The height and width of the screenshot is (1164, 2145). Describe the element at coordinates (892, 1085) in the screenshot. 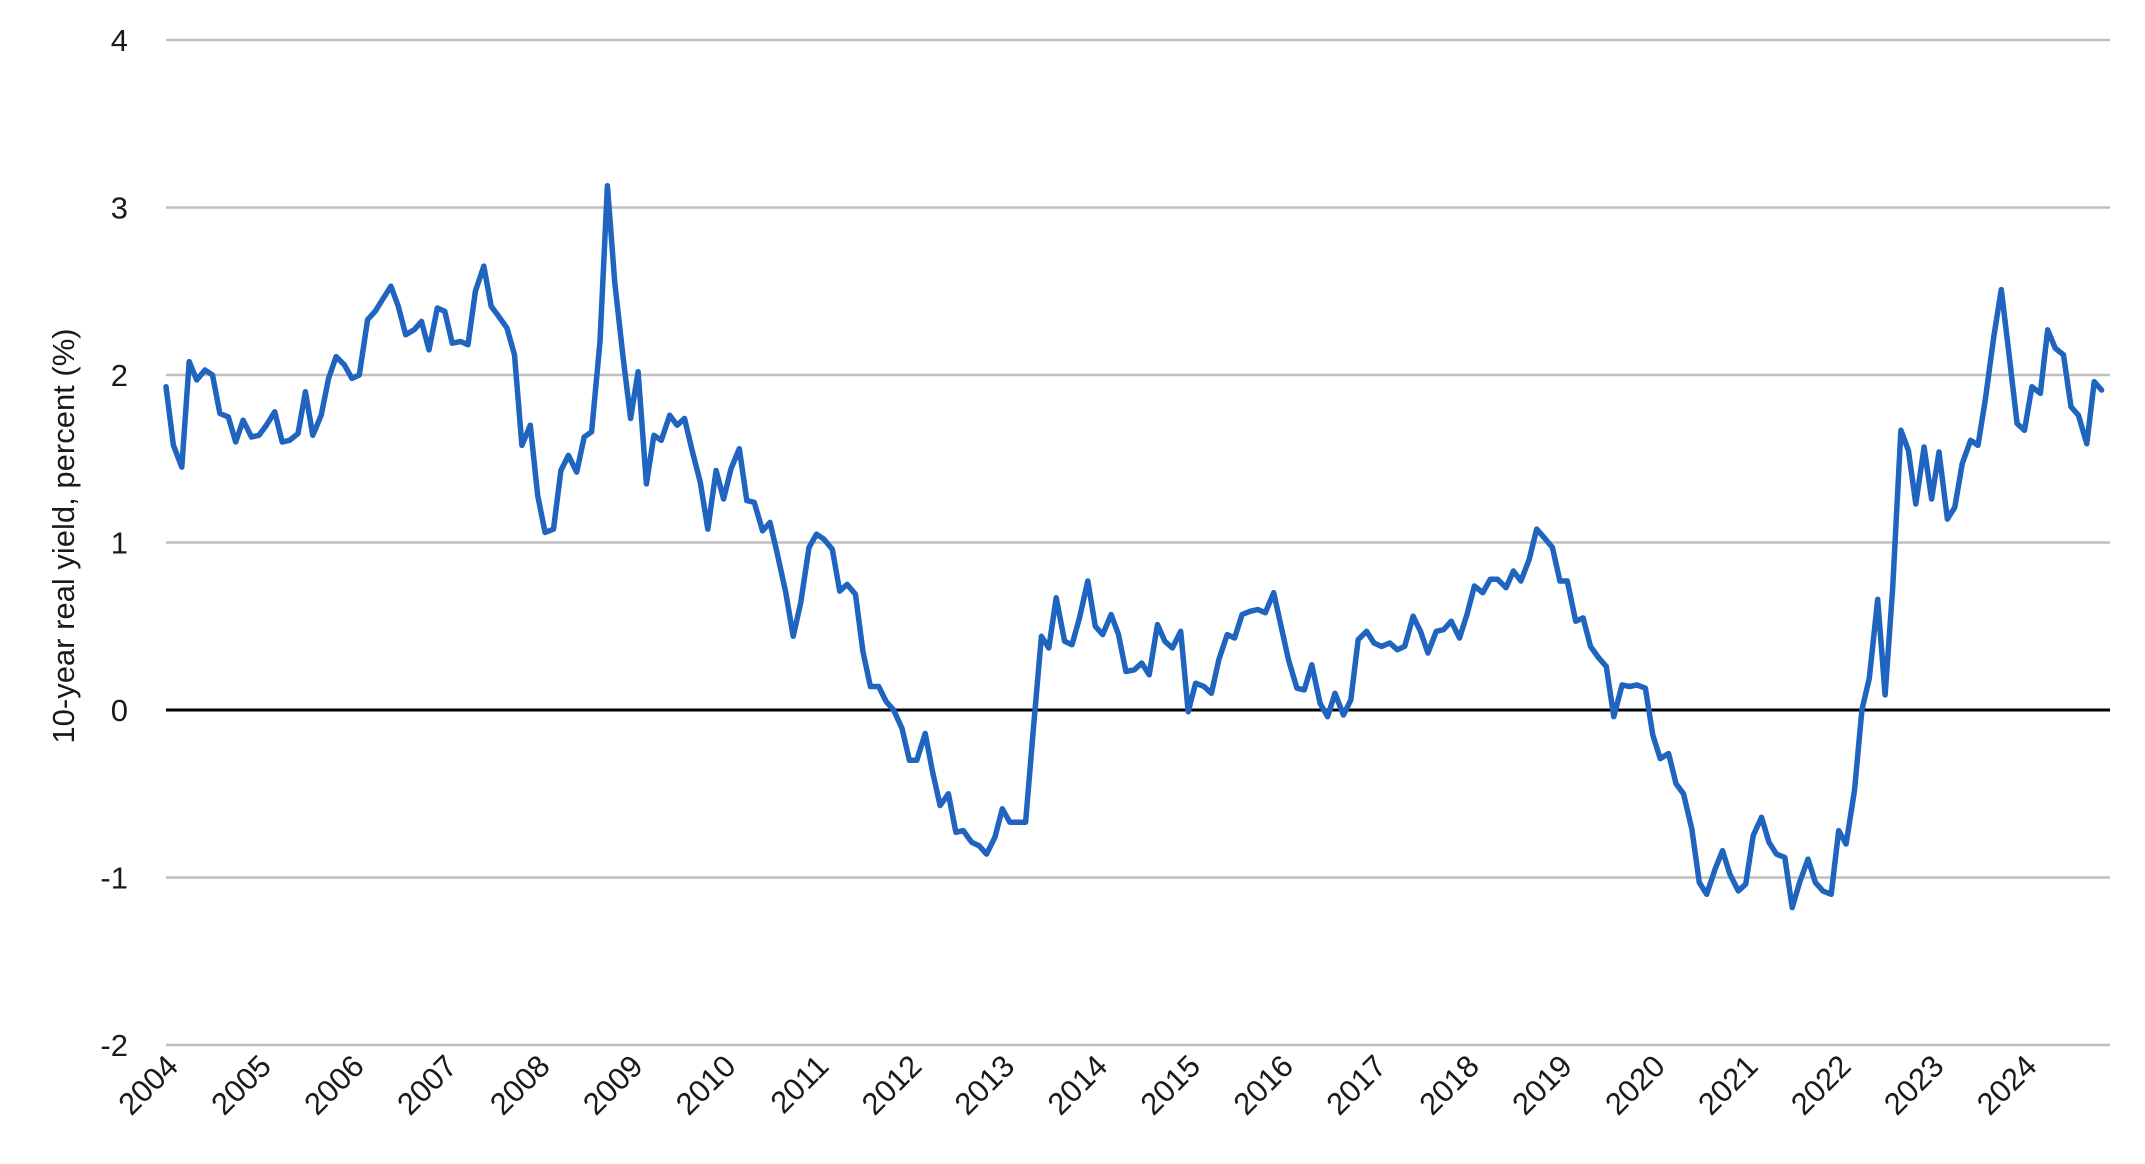

I see `x-tick-label: 2012` at that location.